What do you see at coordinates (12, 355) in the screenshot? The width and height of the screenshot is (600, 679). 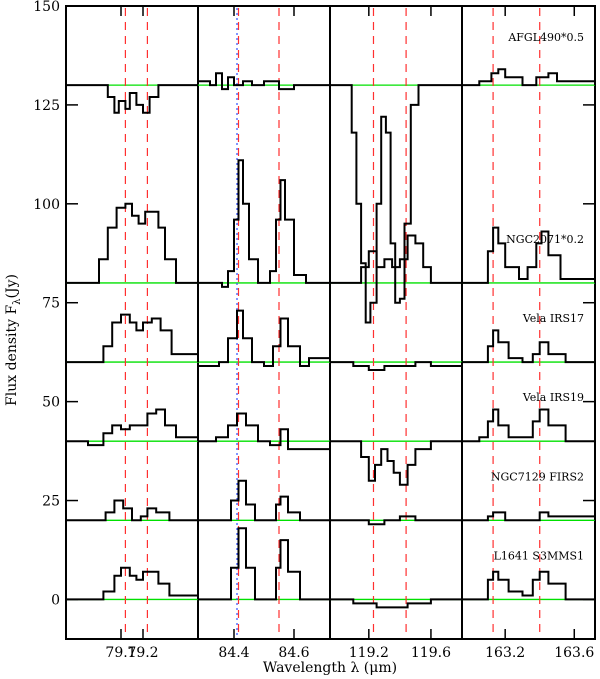 I see `y-axis-title-main: Flux density F` at bounding box center [12, 355].